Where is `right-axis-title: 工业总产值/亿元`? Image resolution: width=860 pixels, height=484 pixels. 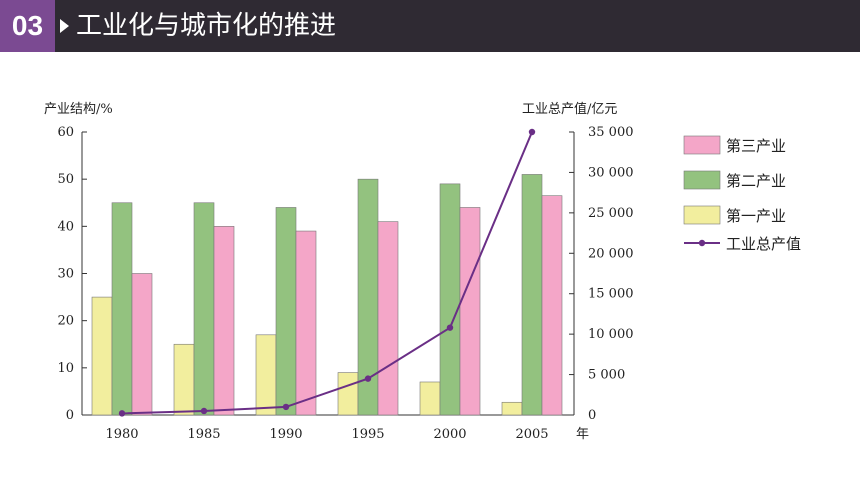 right-axis-title: 工业总产值/亿元 is located at coordinates (569, 109).